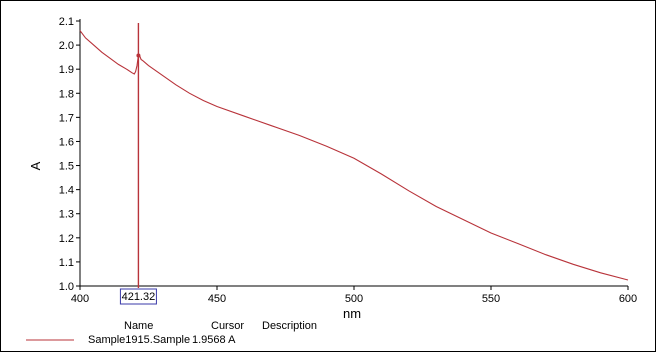  What do you see at coordinates (66, 287) in the screenshot?
I see `y-tick-label: 1.0` at bounding box center [66, 287].